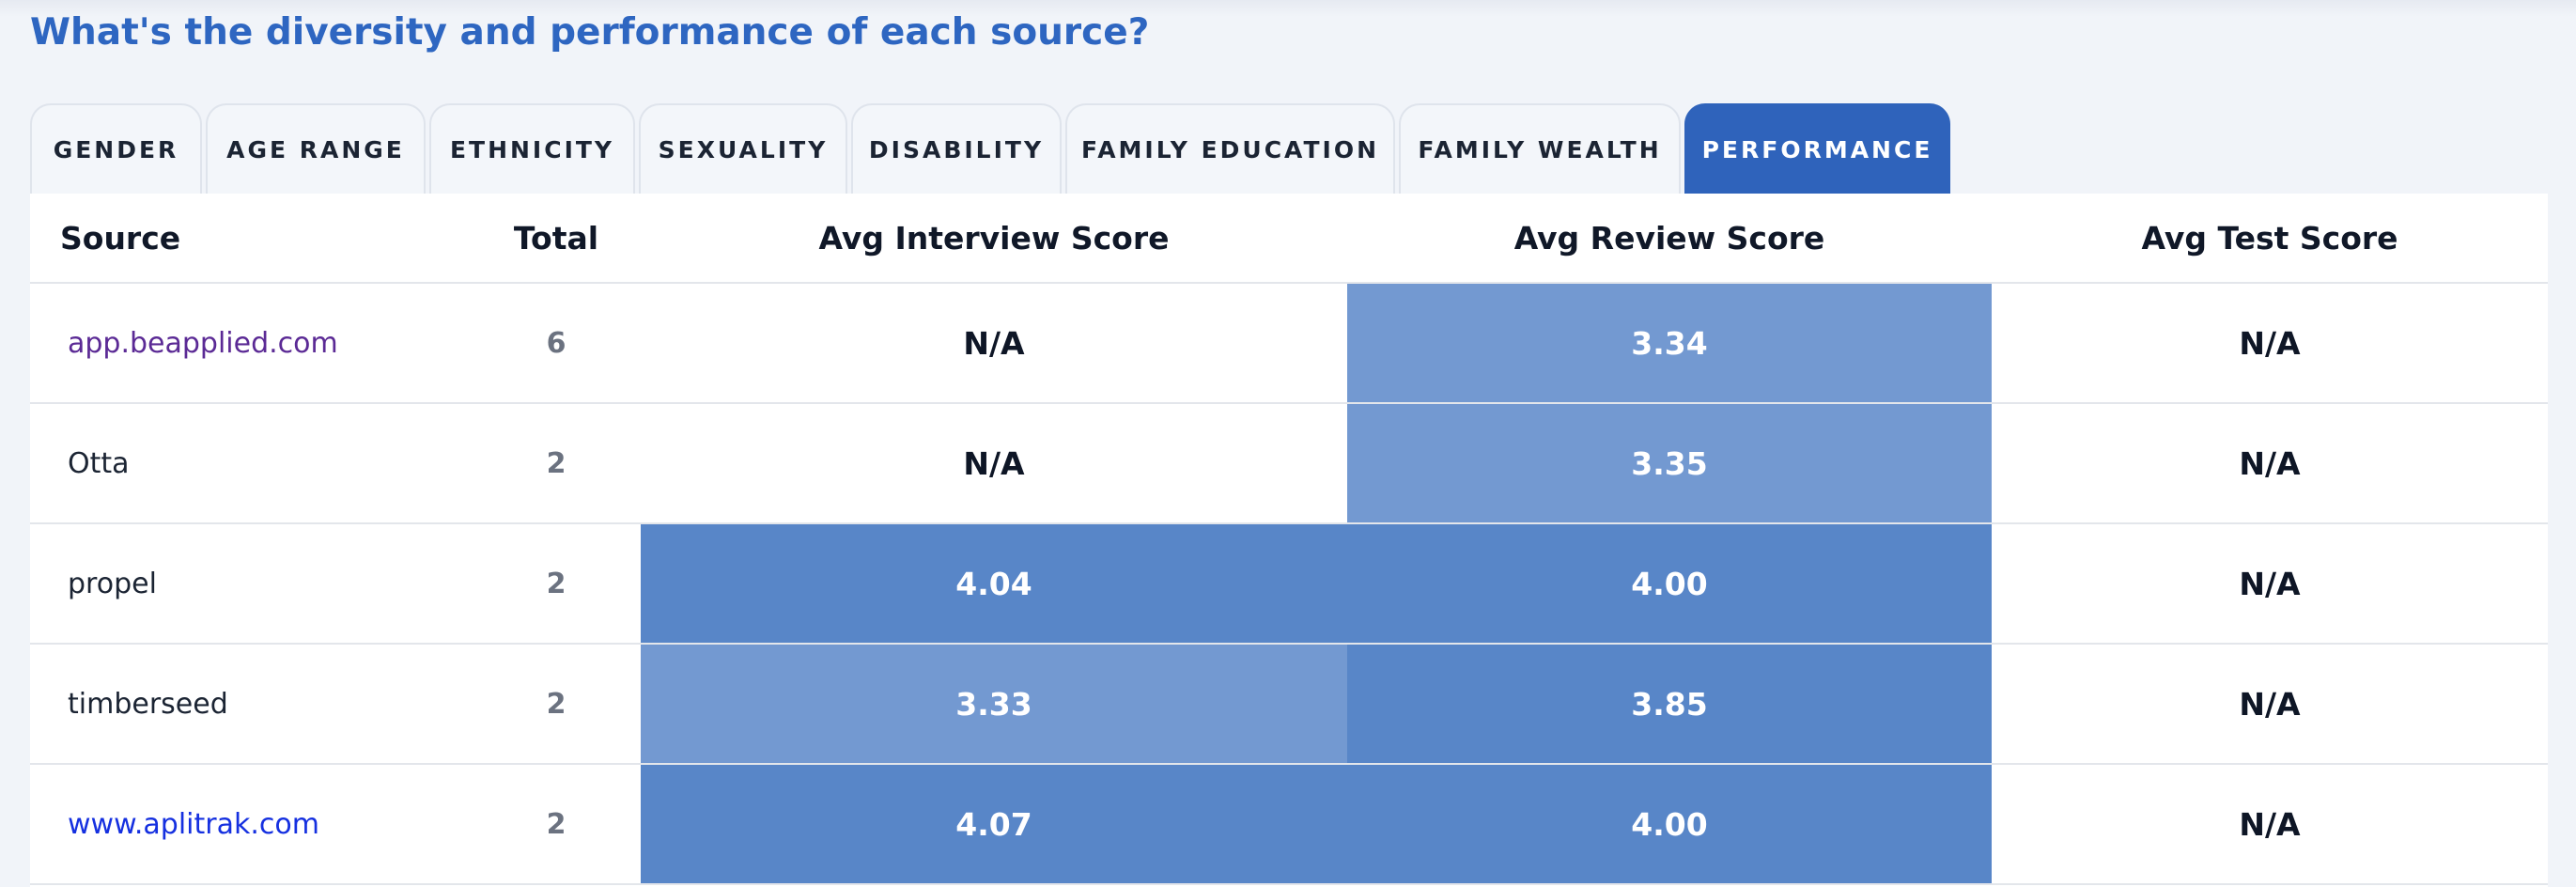 Image resolution: width=2576 pixels, height=887 pixels. Describe the element at coordinates (2269, 238) in the screenshot. I see `column-header-avg-test-score: Avg Test Score` at that location.